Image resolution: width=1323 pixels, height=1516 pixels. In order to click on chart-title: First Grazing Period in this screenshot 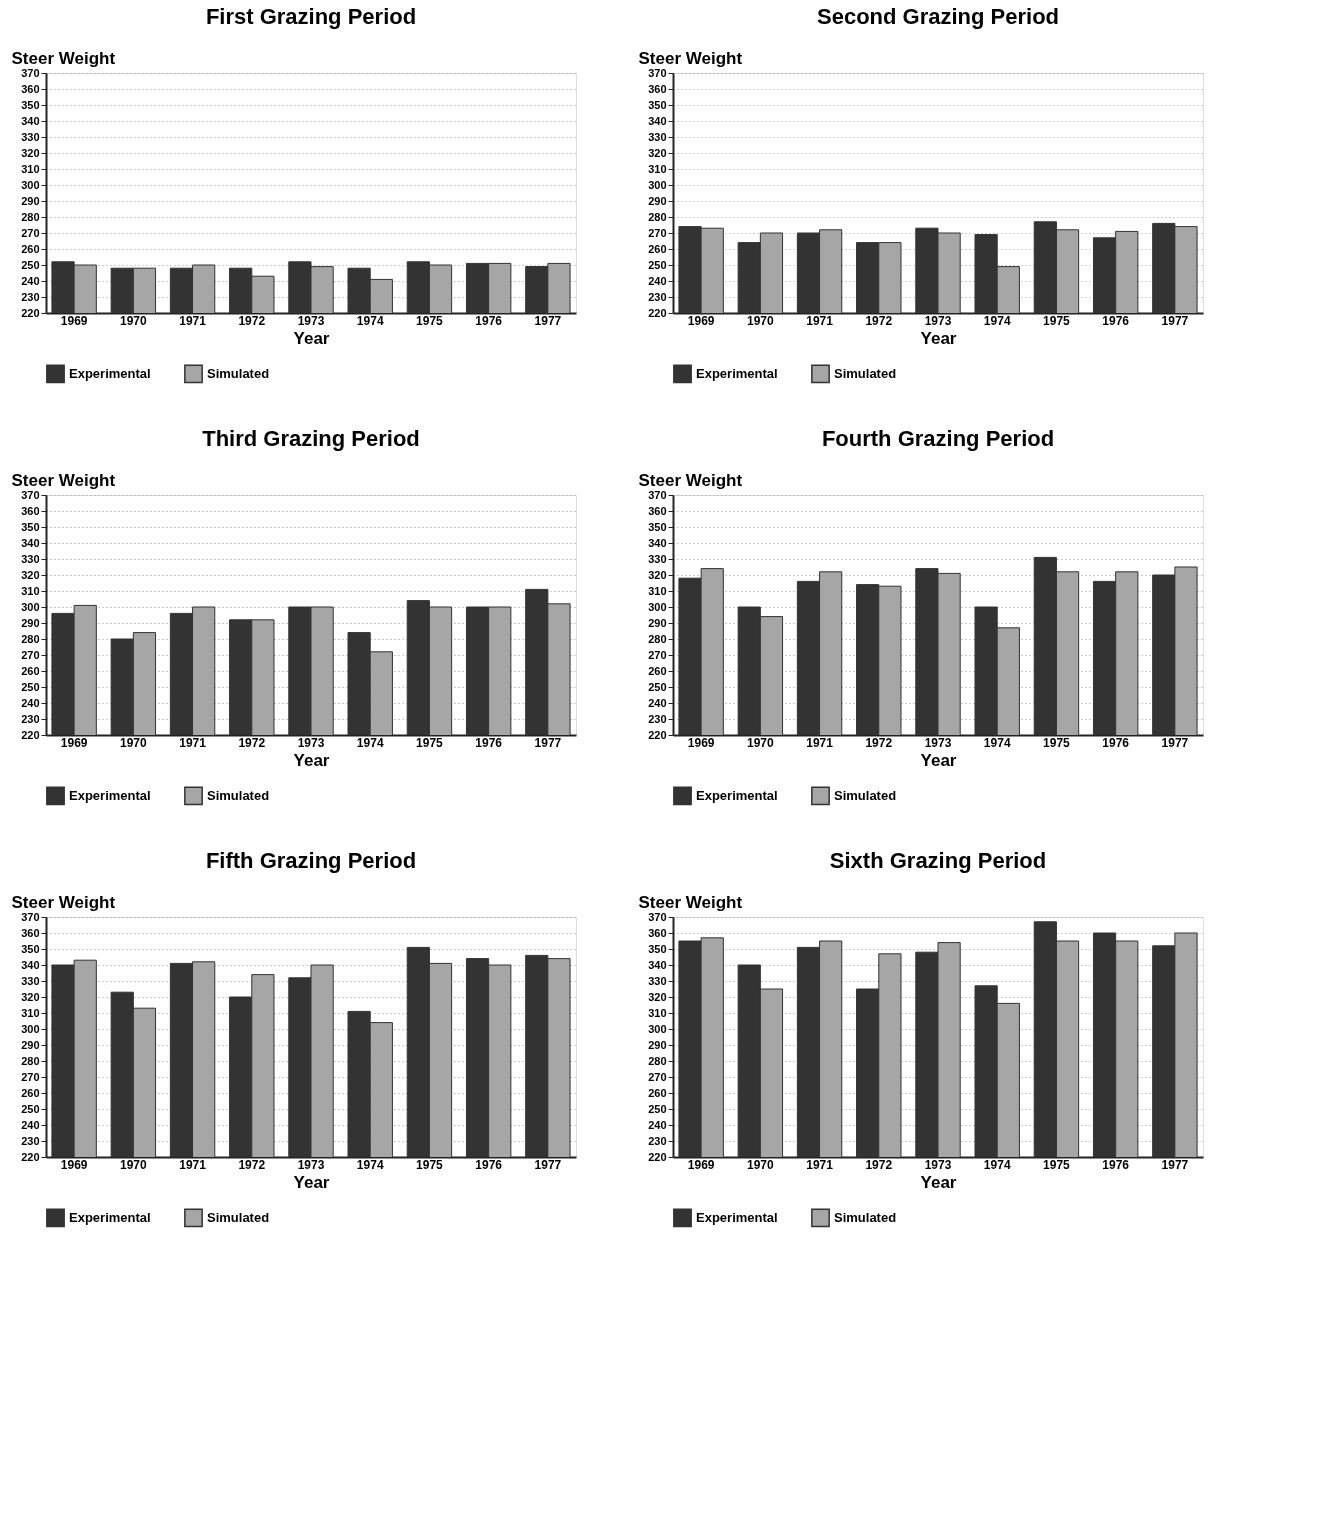, I will do `click(311, 16)`.